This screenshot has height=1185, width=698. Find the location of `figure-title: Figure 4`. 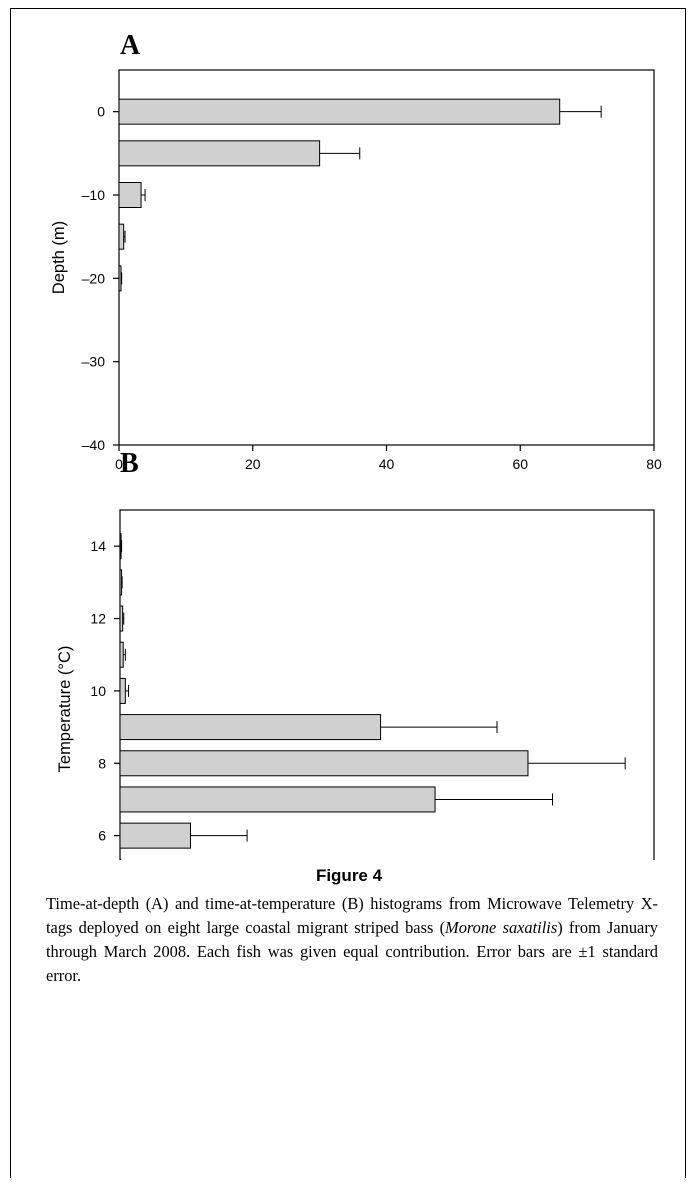

figure-title: Figure 4 is located at coordinates (349, 875).